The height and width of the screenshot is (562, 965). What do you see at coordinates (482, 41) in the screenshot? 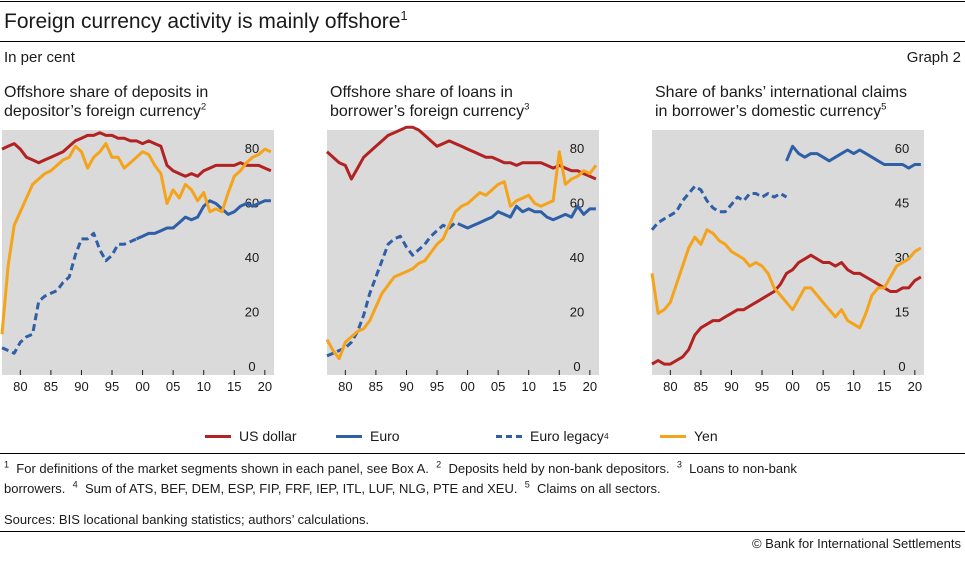
I see `title-rule` at bounding box center [482, 41].